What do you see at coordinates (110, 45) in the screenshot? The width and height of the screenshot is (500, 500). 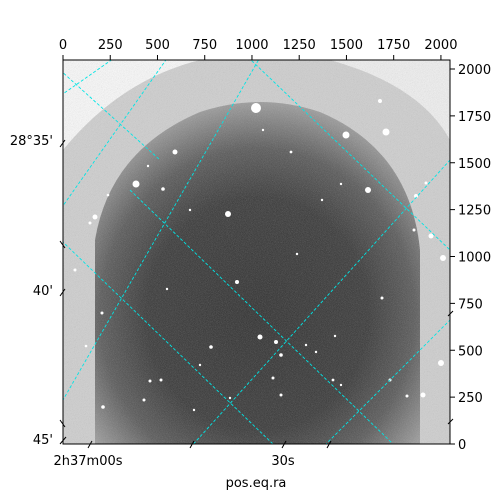 I see `x-tick-label: 250` at bounding box center [110, 45].